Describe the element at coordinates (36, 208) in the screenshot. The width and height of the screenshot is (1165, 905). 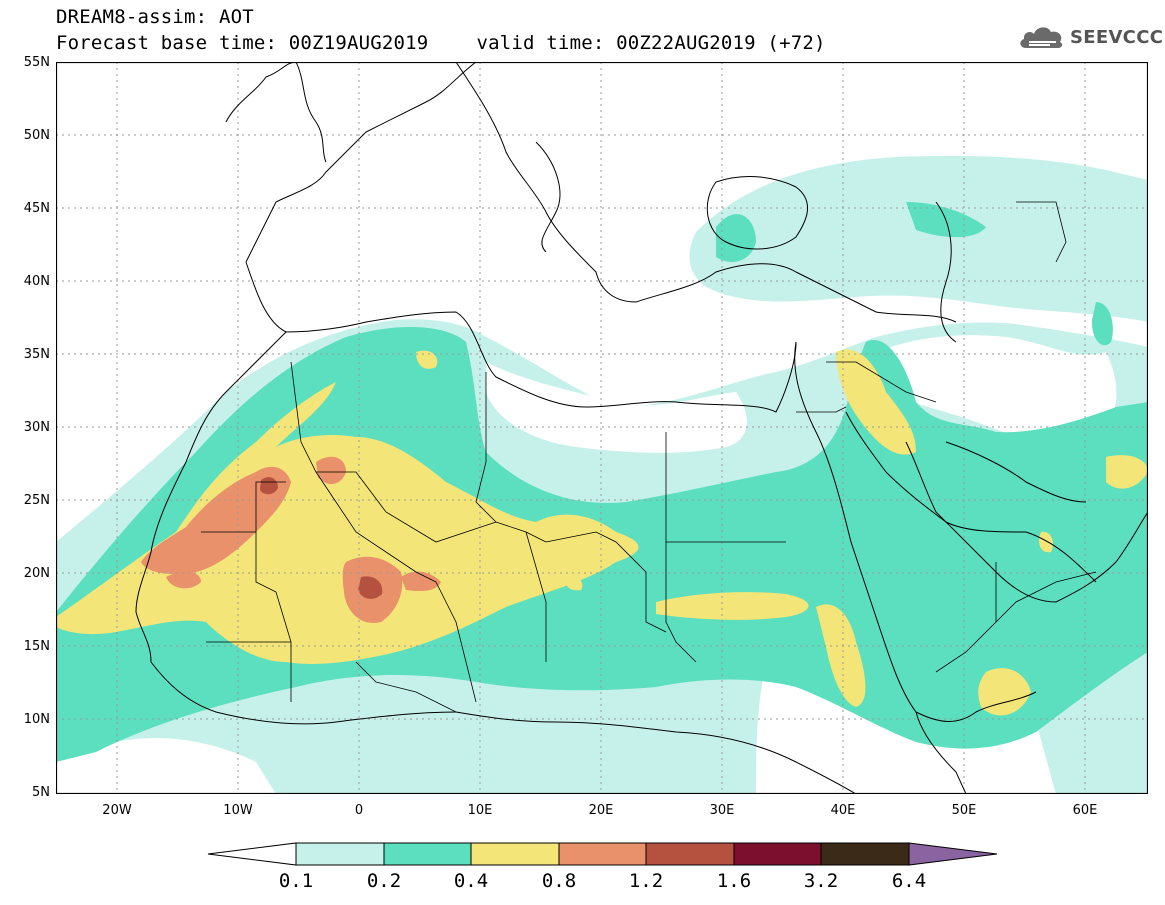
I see `lat-label: 45N` at that location.